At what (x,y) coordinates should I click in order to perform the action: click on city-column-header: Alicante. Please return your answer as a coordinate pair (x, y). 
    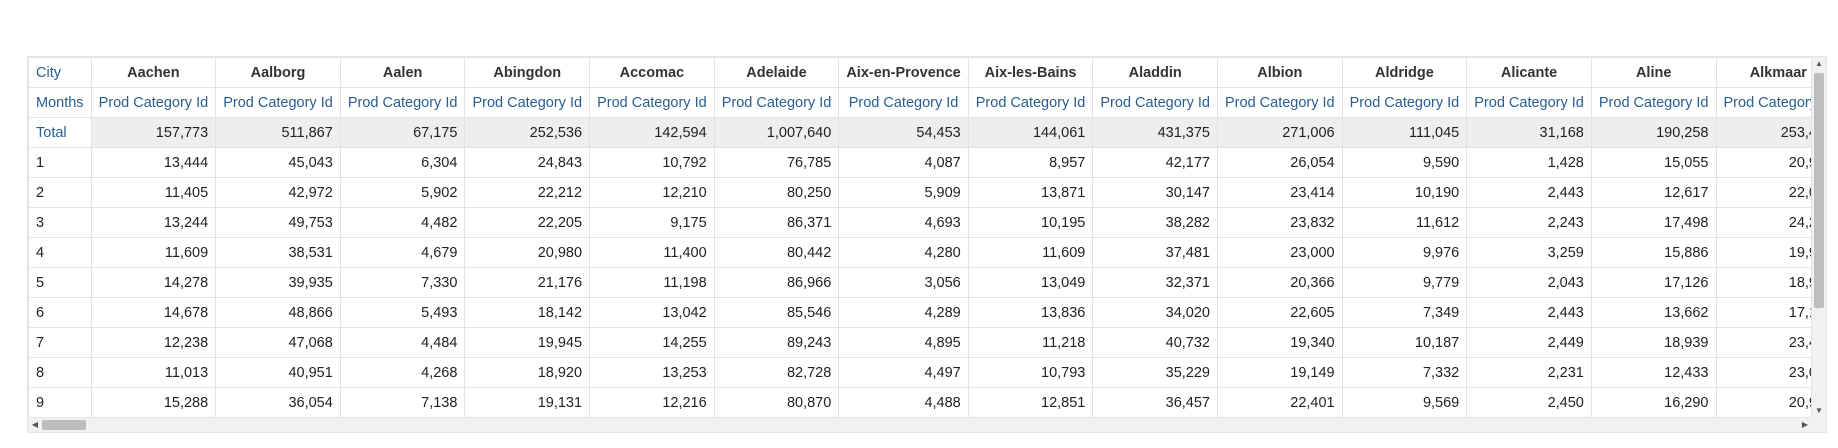
    Looking at the image, I should click on (1529, 72).